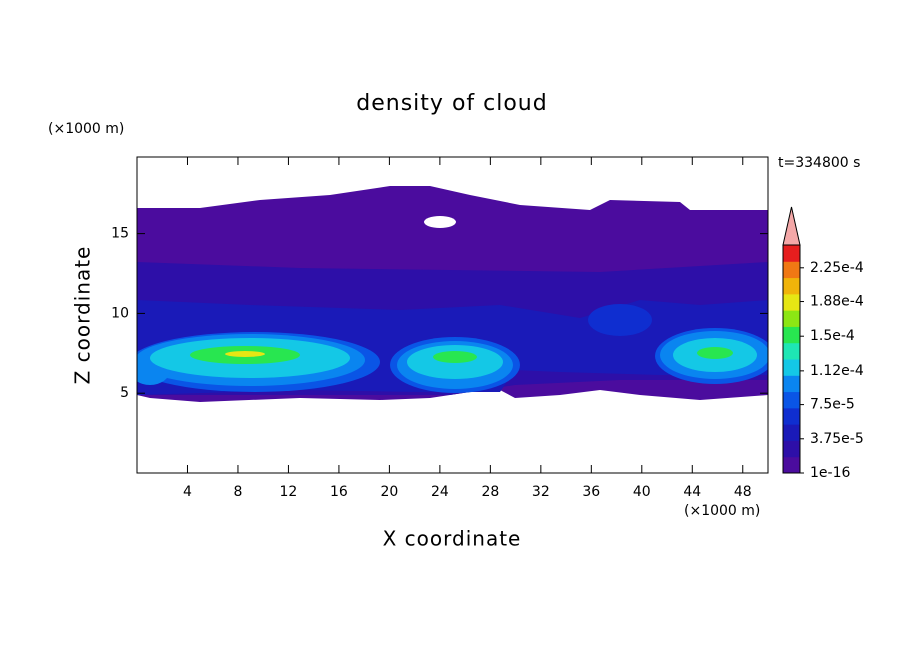  What do you see at coordinates (120, 313) in the screenshot?
I see `y-tick-label: 10` at bounding box center [120, 313].